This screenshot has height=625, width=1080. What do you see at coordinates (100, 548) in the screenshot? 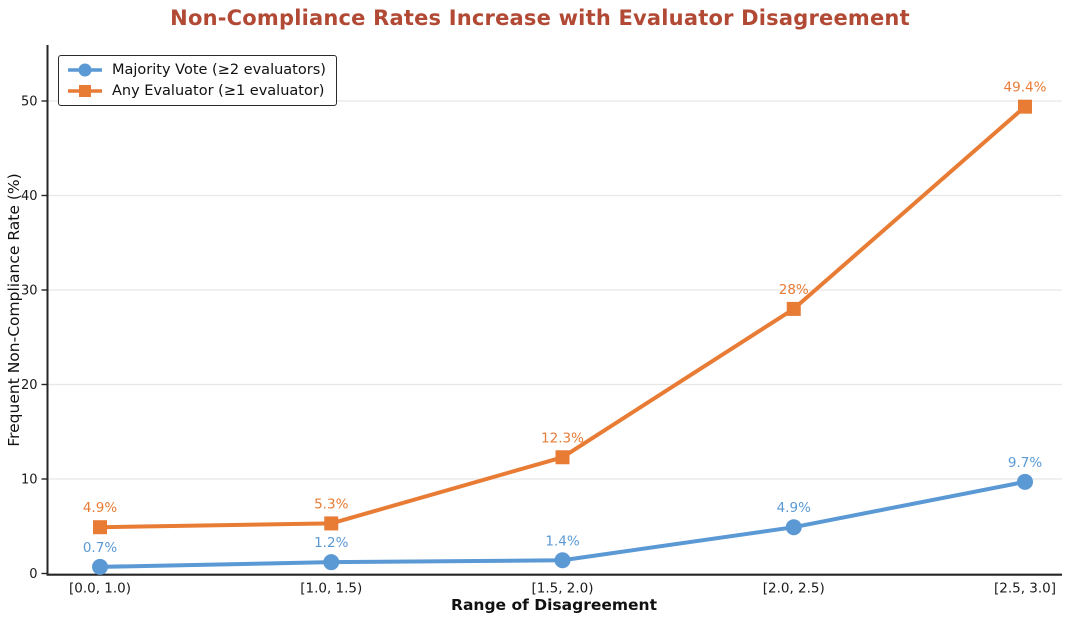
I see `data-point-label: 0.7%` at bounding box center [100, 548].